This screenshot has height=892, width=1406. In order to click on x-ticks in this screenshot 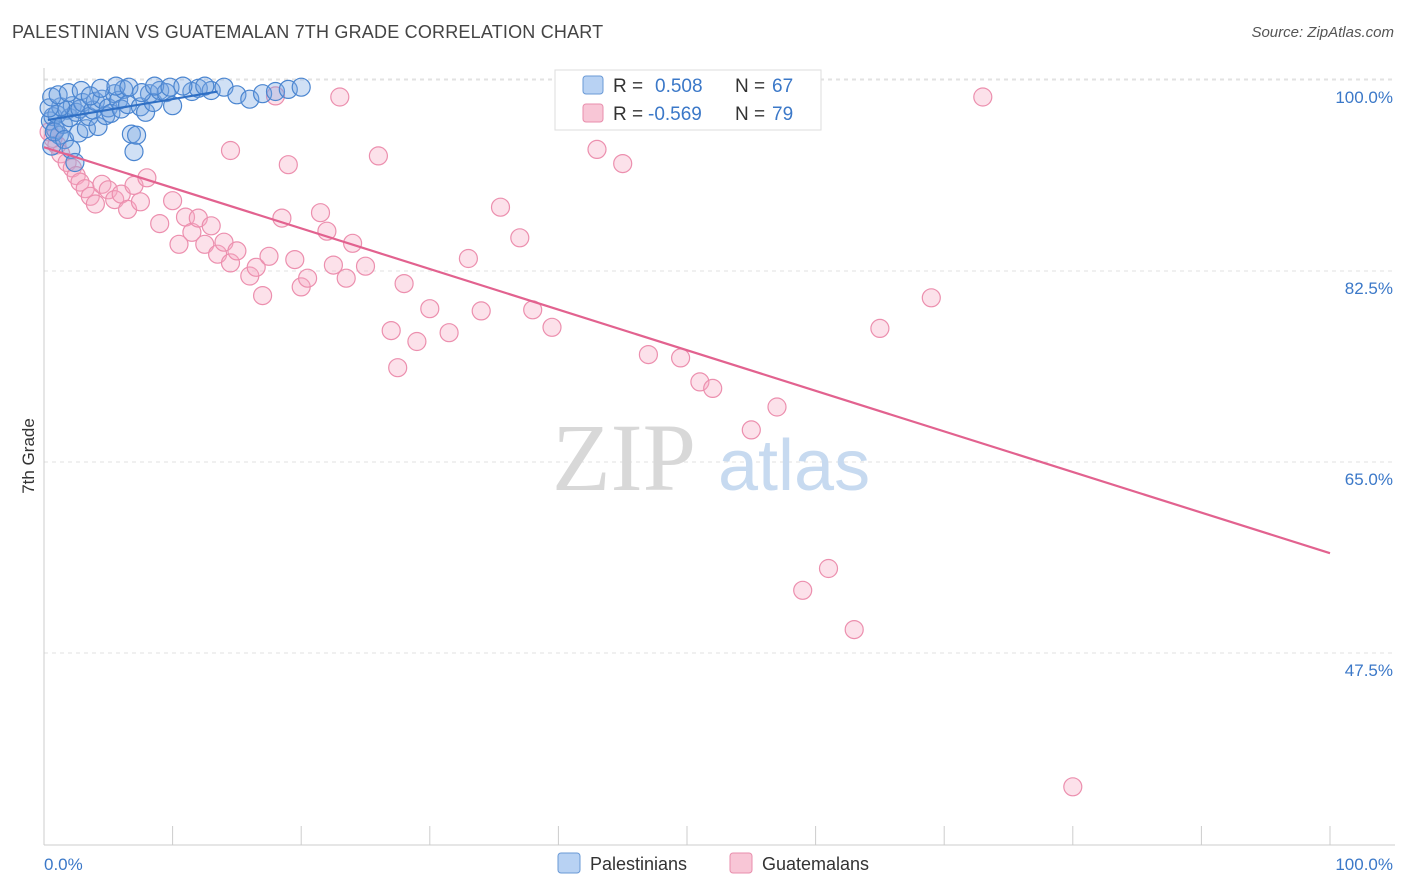, I will do `click(687, 835)`.